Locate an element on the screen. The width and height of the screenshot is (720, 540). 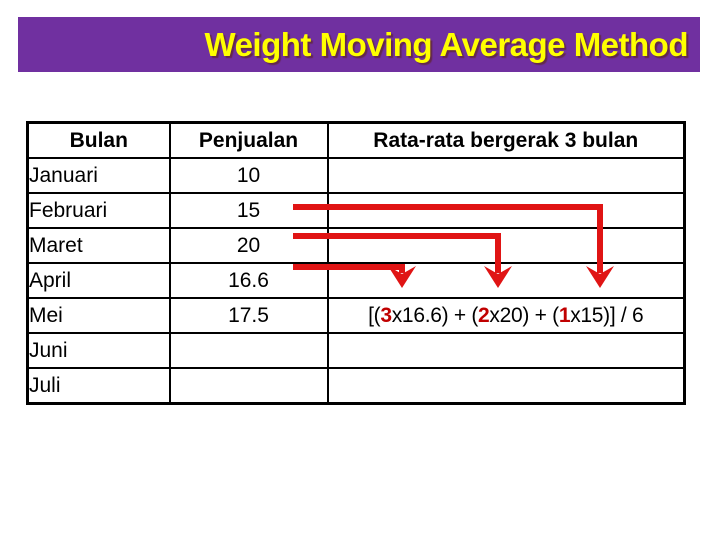
table-row: Juni is located at coordinates (356, 350).